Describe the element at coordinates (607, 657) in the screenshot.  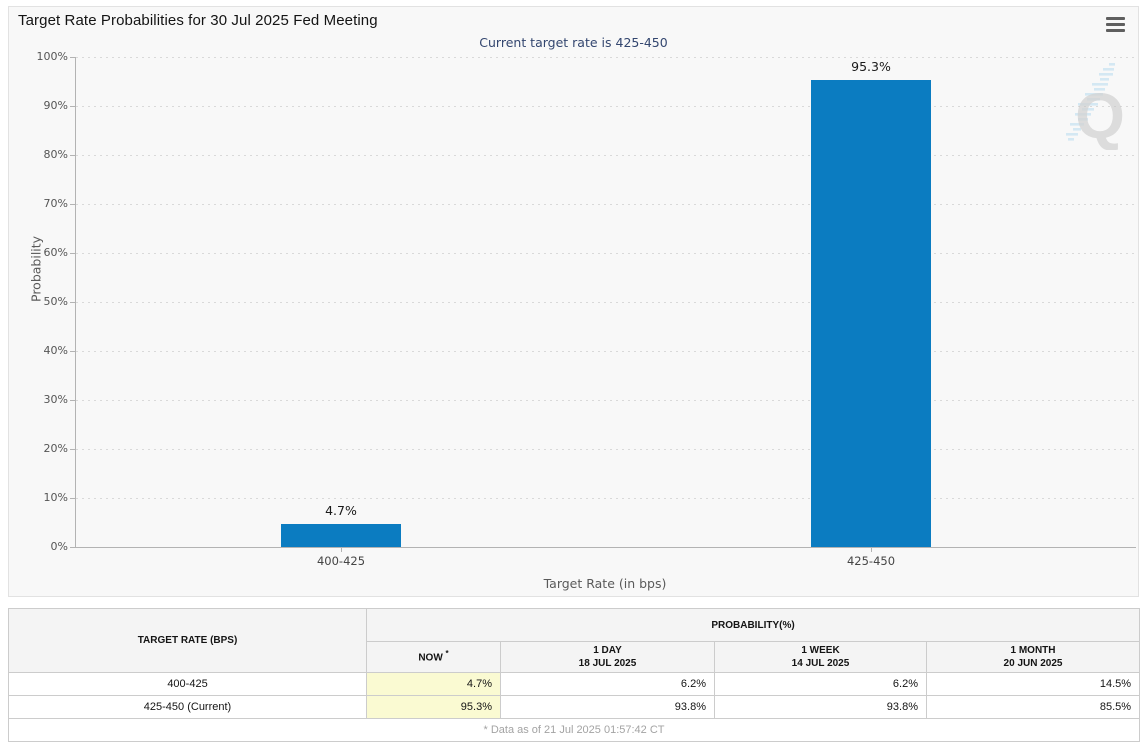
I see `col-header-1day: 1 DAY 18 JUL 2025` at that location.